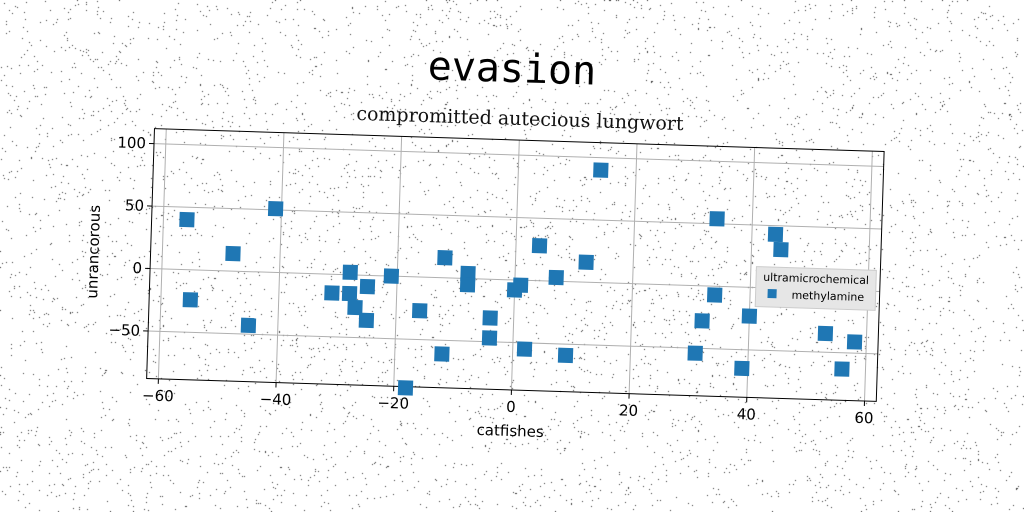 The image size is (1024, 512). What do you see at coordinates (511, 407) in the screenshot?
I see `x-tick-label: 0` at bounding box center [511, 407].